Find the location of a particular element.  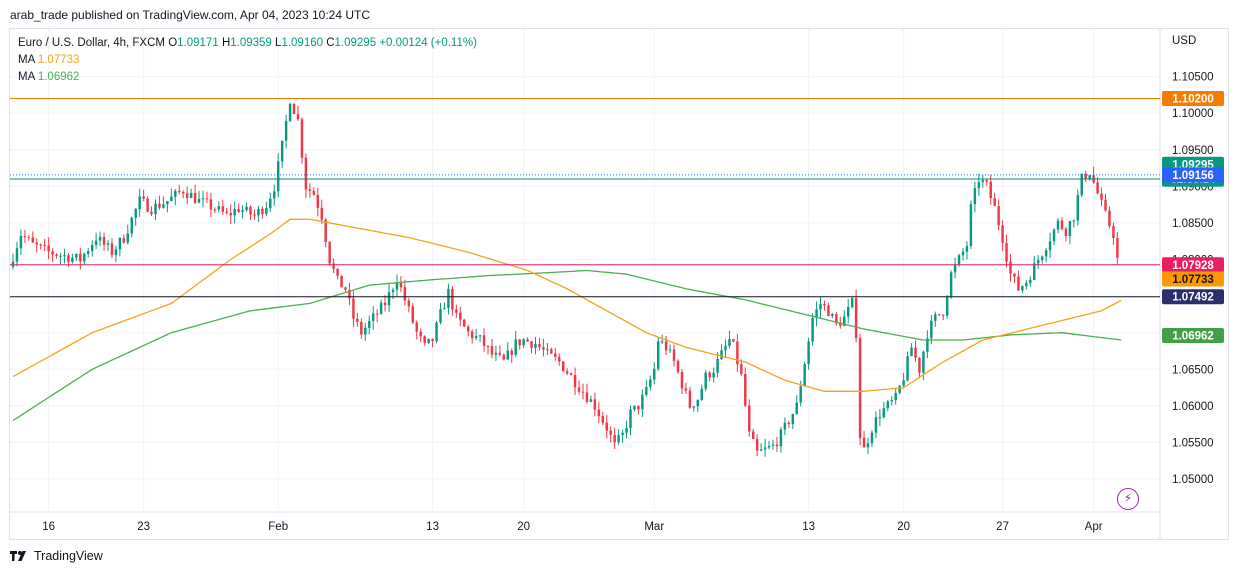

x-tick-label: 20 is located at coordinates (523, 527).